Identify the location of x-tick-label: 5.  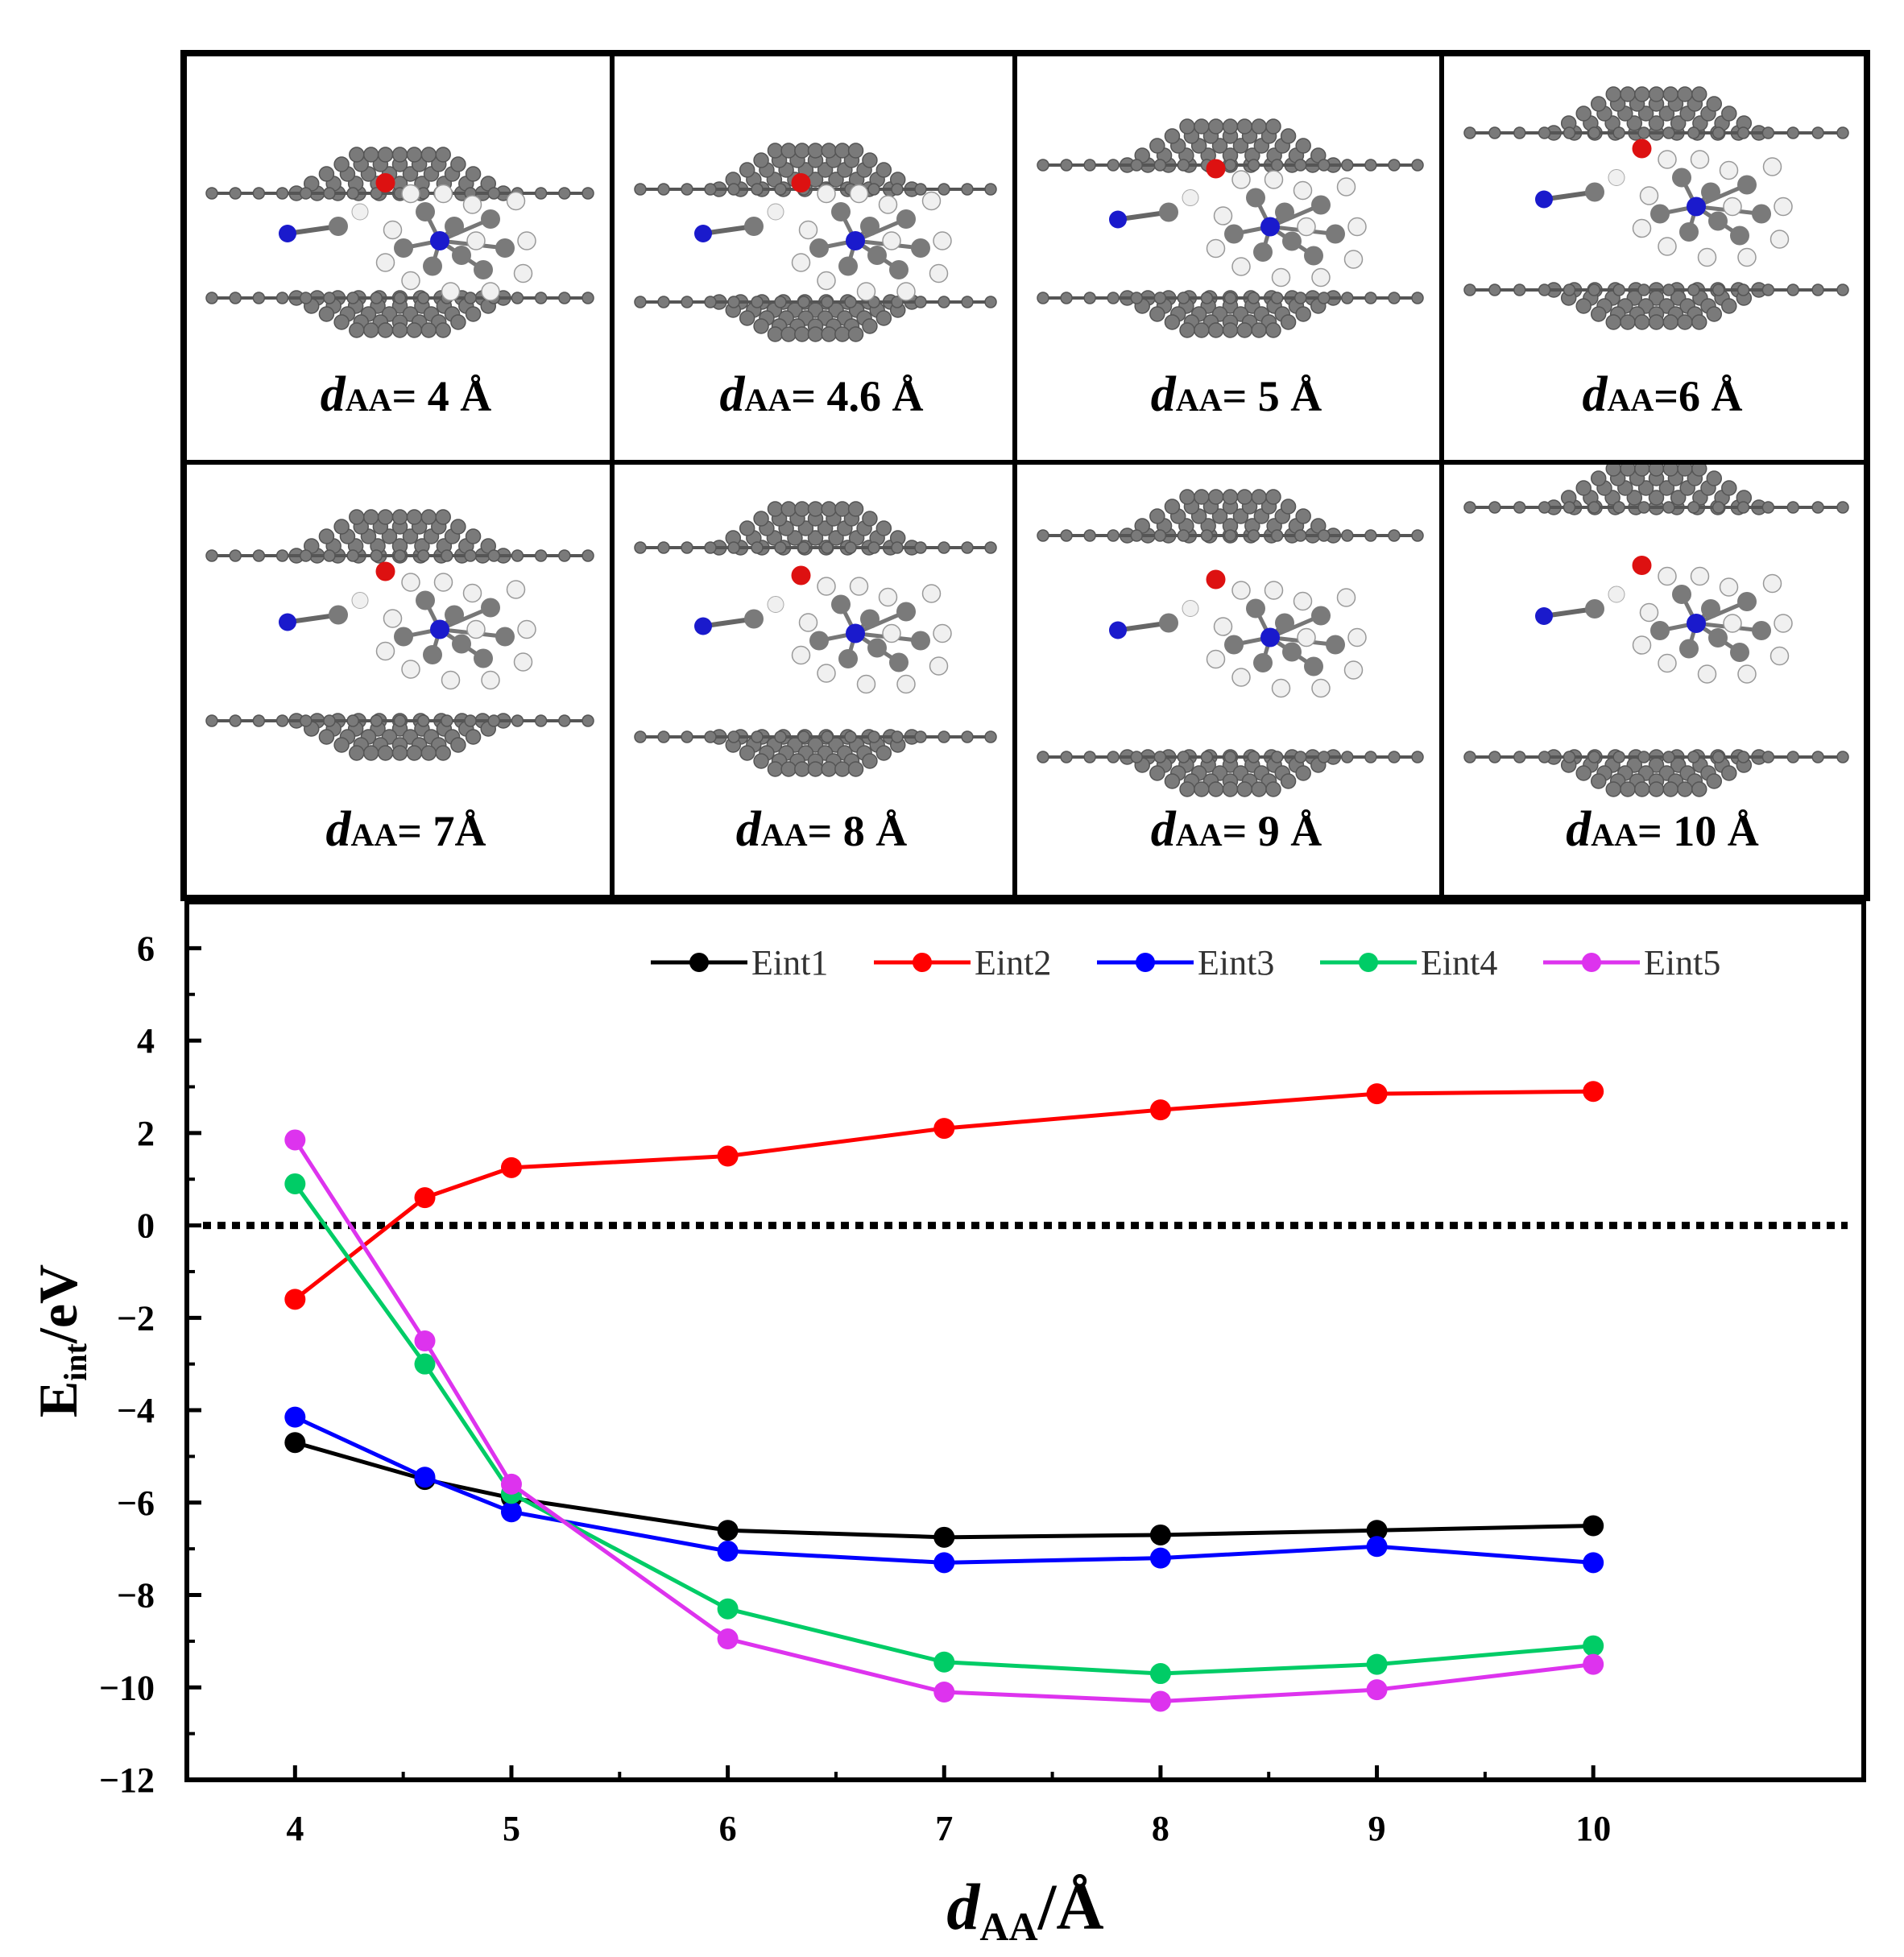
(511, 1829).